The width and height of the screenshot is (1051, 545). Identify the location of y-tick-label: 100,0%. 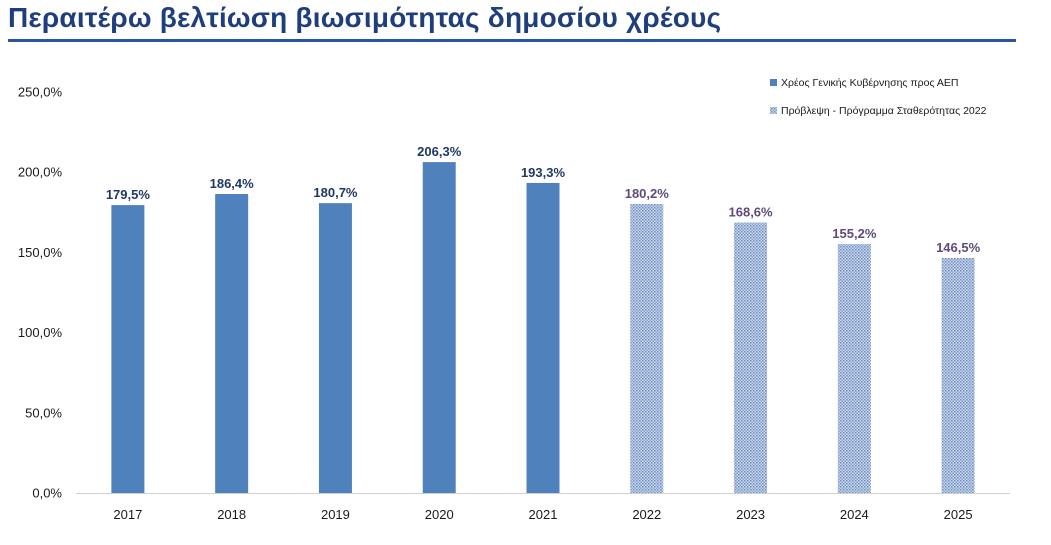
(40, 332).